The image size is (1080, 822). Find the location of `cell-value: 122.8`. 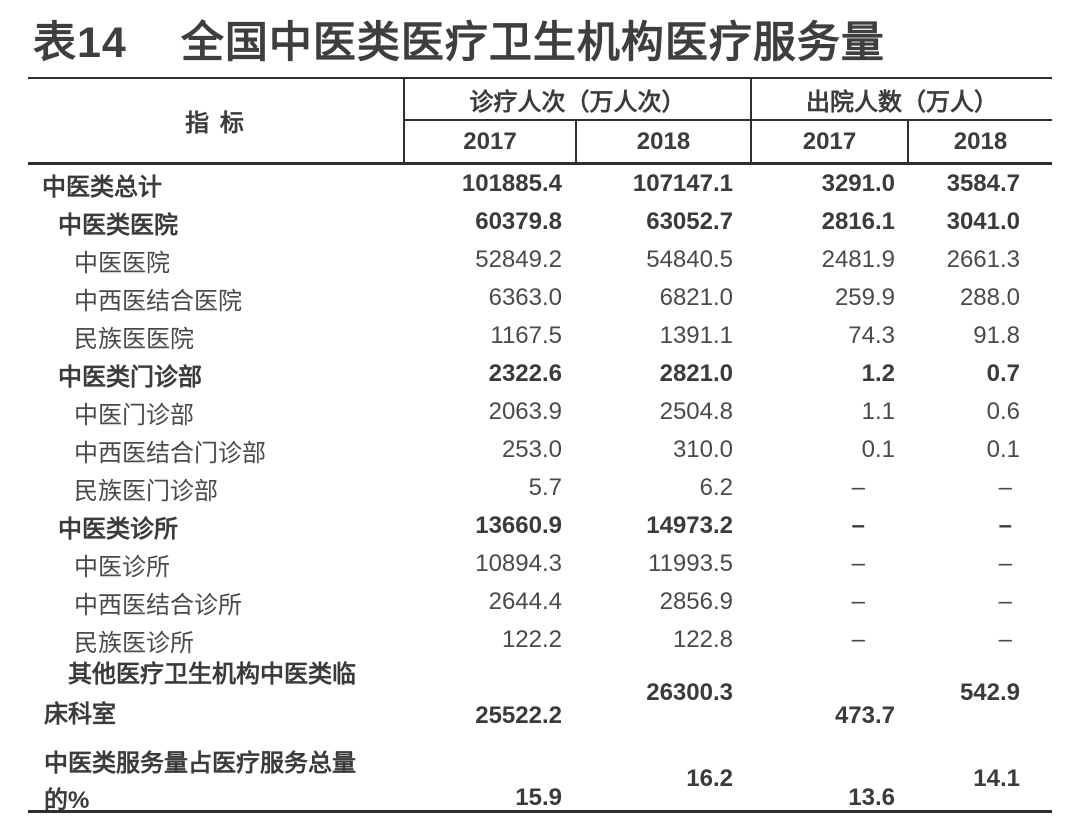

cell-value: 122.8 is located at coordinates (702, 639).